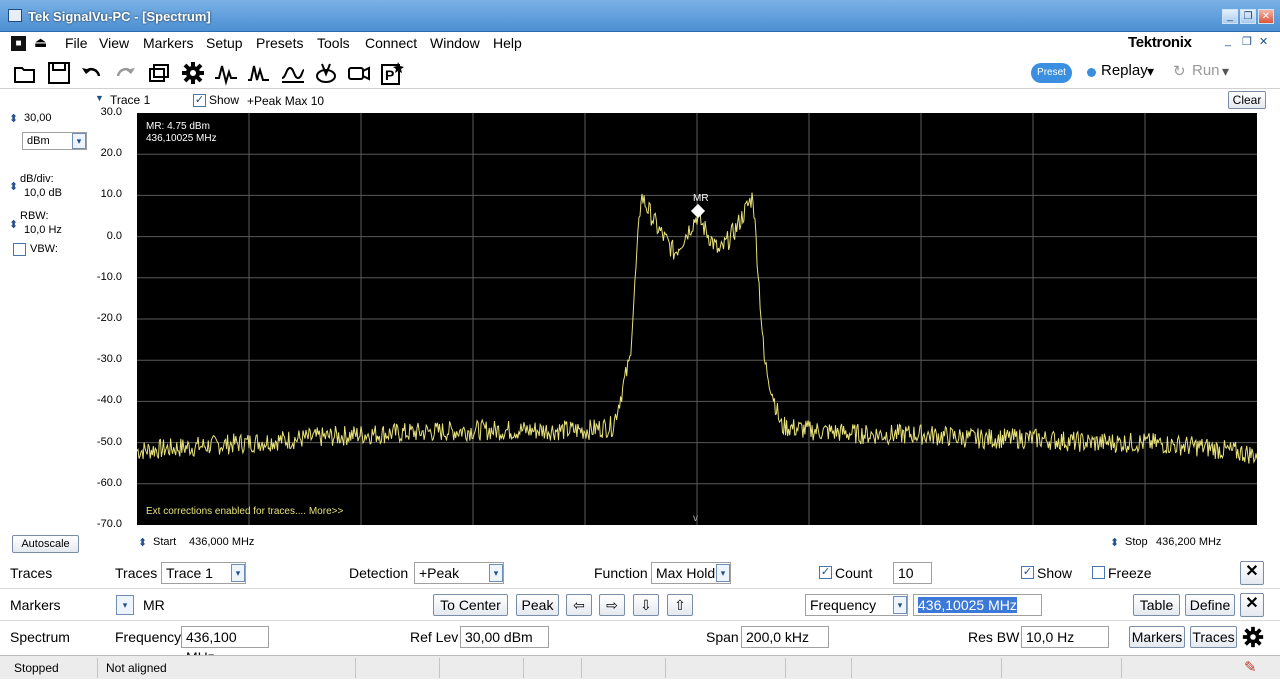 The image size is (1280, 689). I want to click on eject-icon: ⏏, so click(41, 42).